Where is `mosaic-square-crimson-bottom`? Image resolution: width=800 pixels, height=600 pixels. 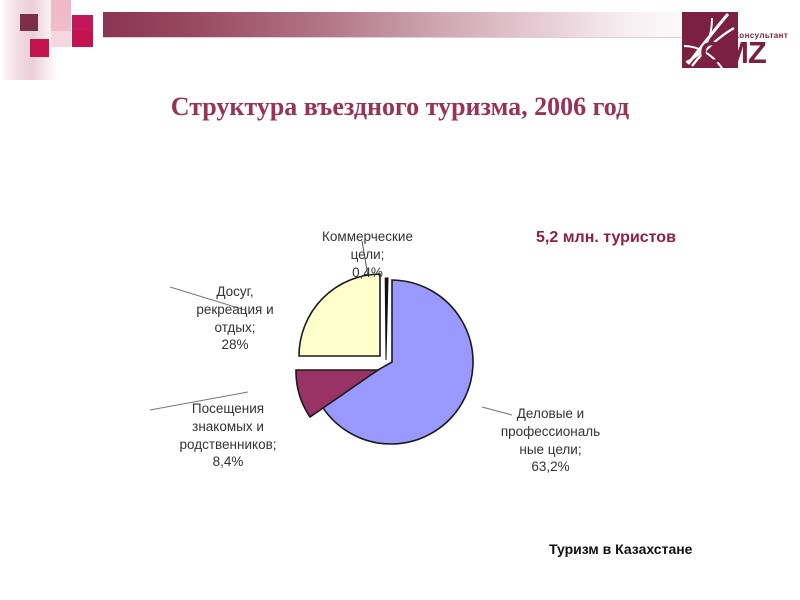
mosaic-square-crimson-bottom is located at coordinates (39, 48).